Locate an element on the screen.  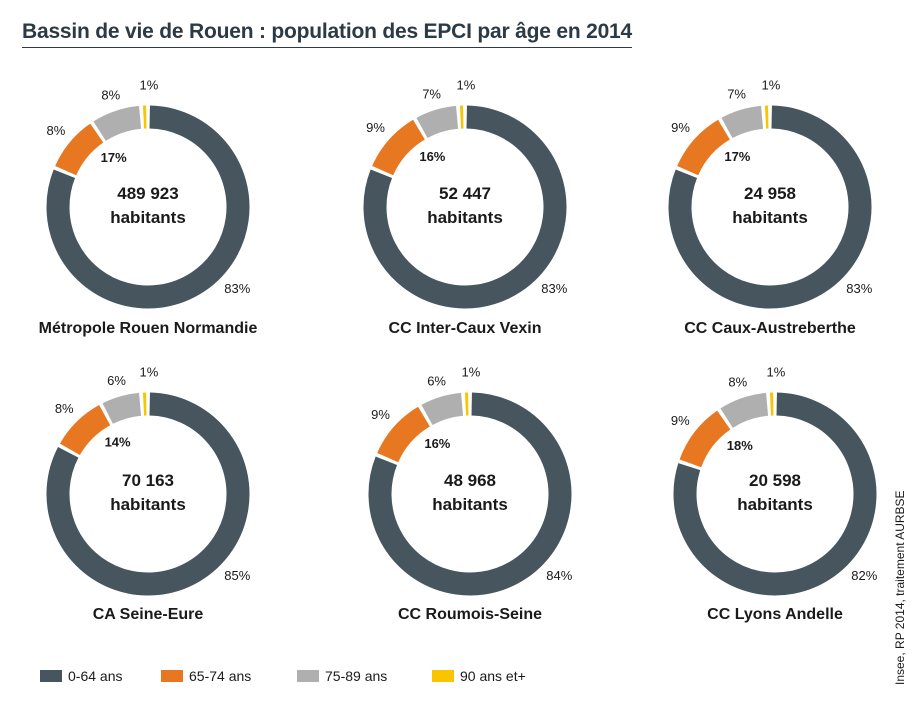
legend-item-65-74: 65-74 ans is located at coordinates (206, 676).